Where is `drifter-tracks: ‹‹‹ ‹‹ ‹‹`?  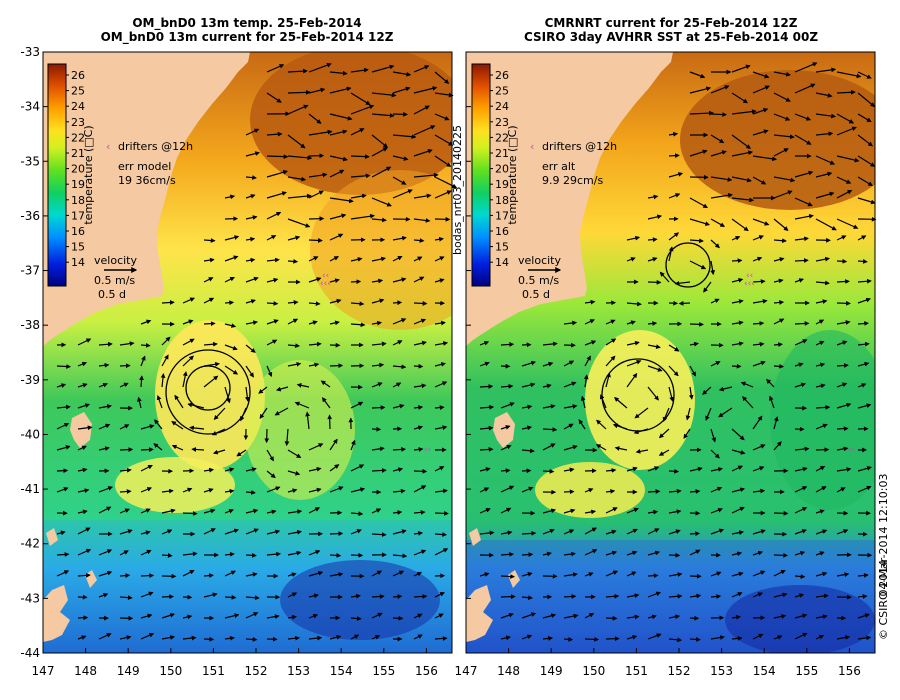 drifter-tracks: ‹‹‹ ‹‹ ‹‹ is located at coordinates (375, 363).